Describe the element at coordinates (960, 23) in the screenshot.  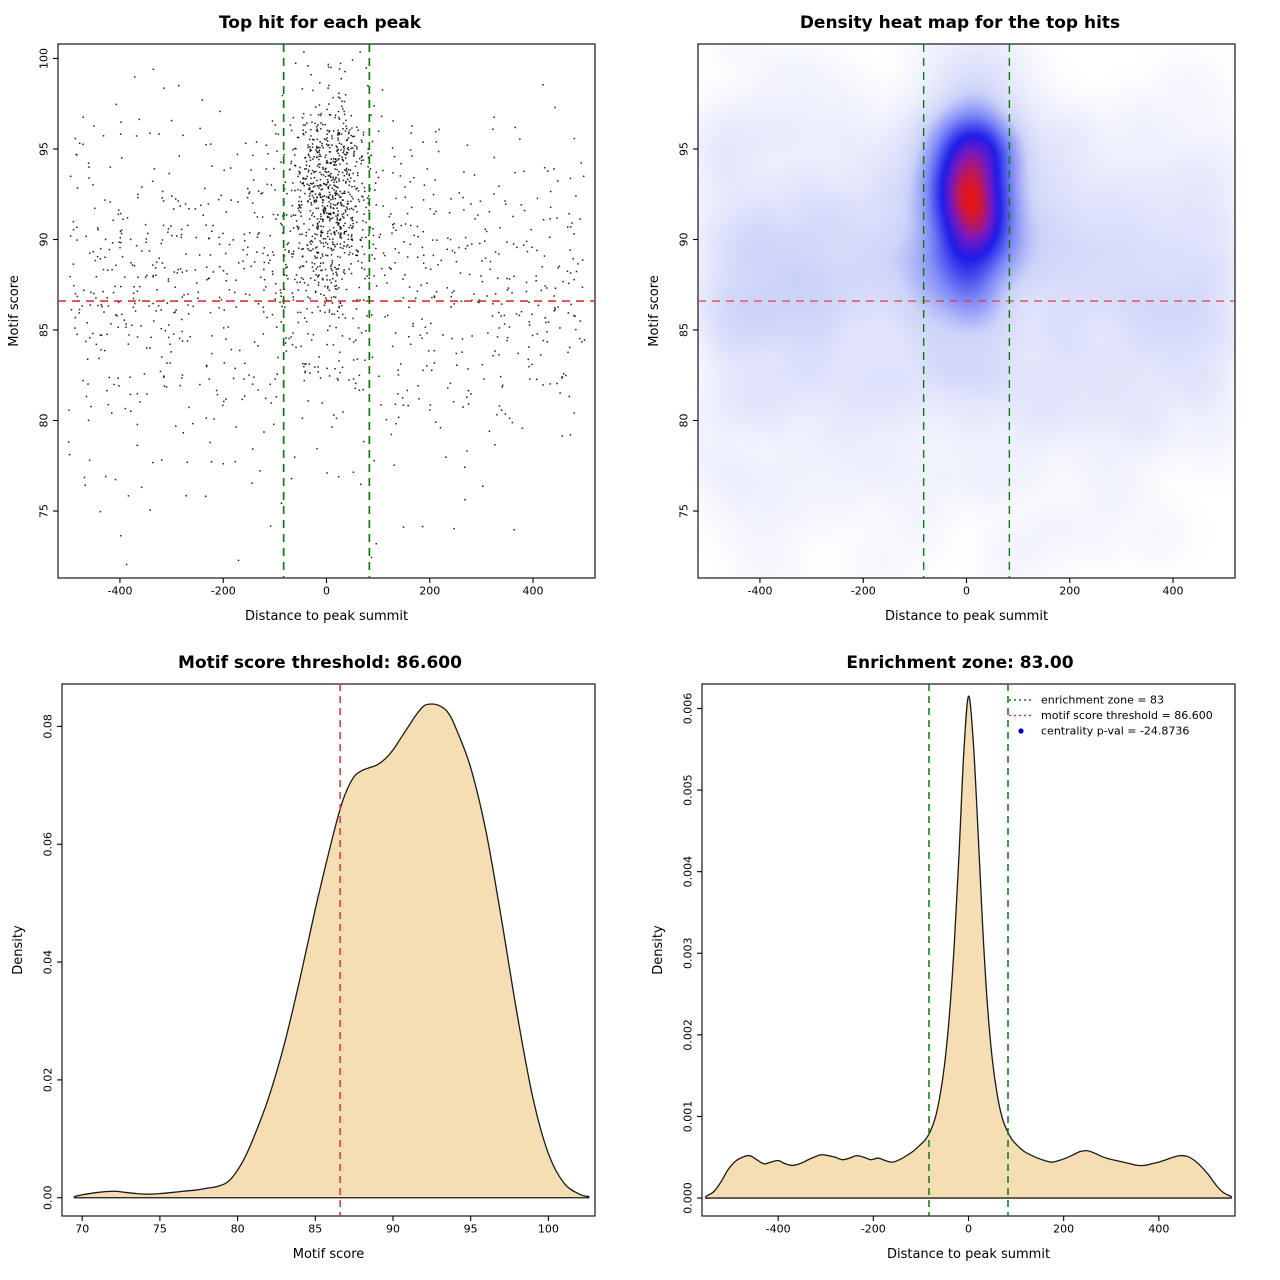
I see `heatmap-title: Density heat map for the top hits` at that location.